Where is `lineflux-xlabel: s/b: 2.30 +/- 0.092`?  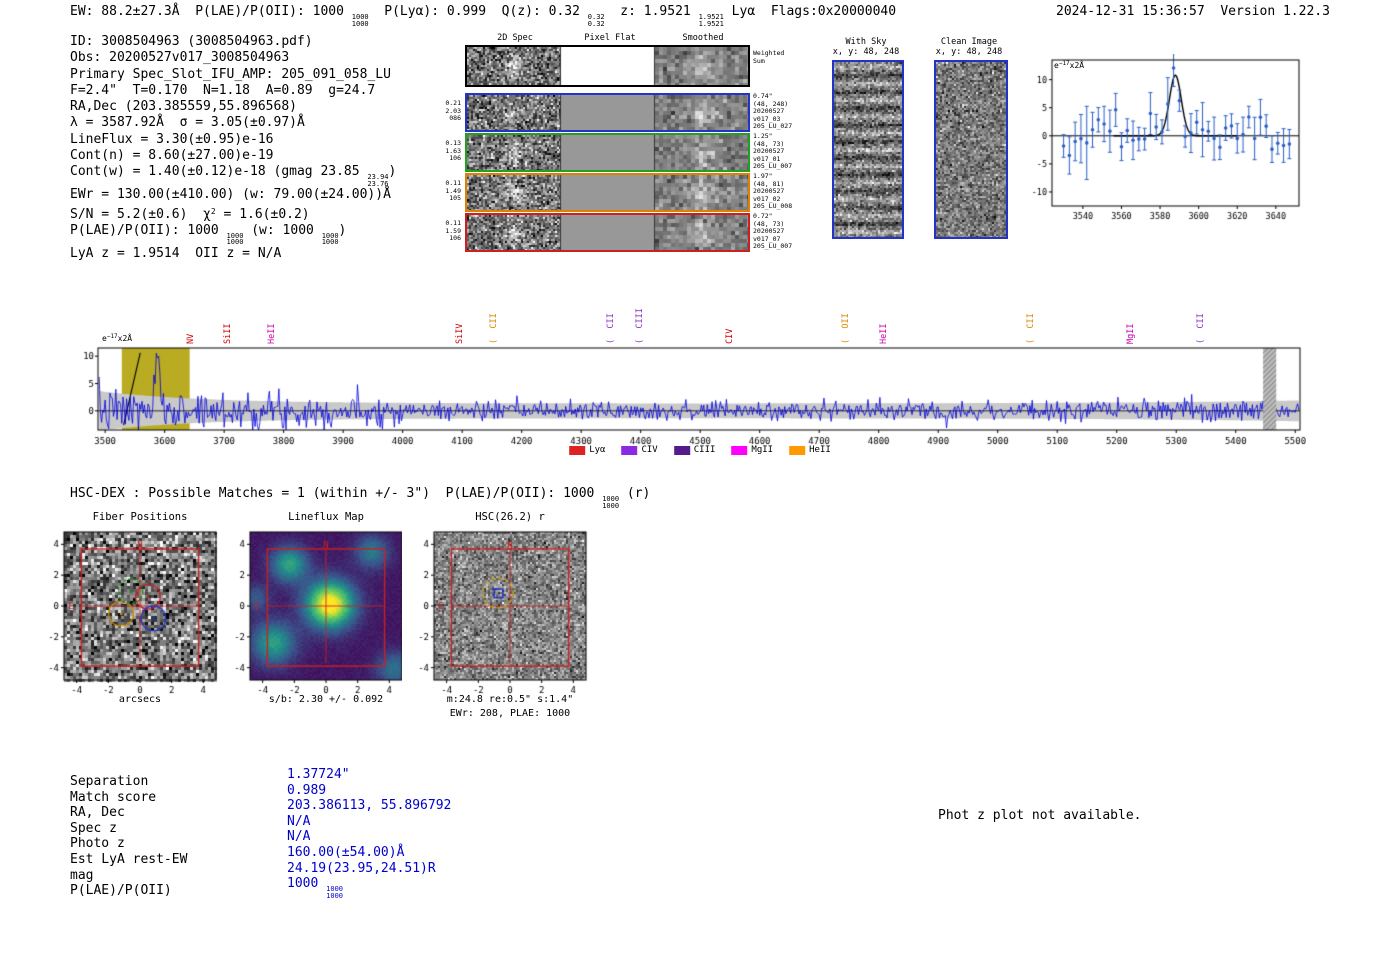
lineflux-xlabel: s/b: 2.30 +/- 0.092 is located at coordinates (326, 699).